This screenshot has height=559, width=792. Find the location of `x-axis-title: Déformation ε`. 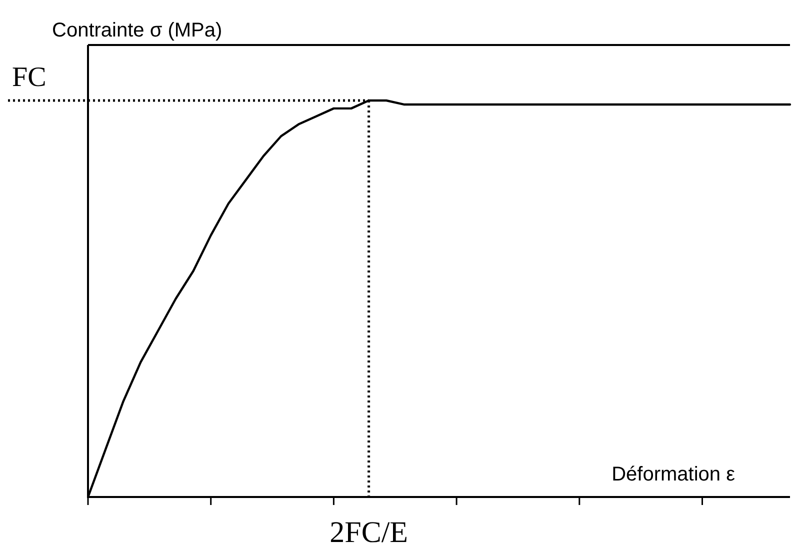

x-axis-title: Déformation ε is located at coordinates (674, 475).